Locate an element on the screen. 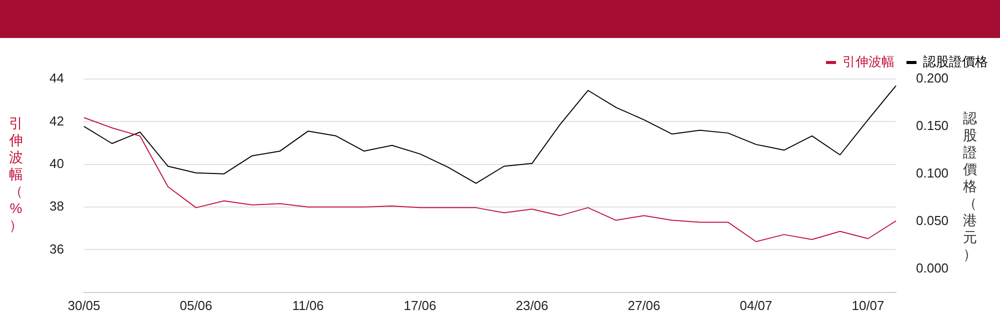 The width and height of the screenshot is (1000, 324). y2-tick-label: 0.000 is located at coordinates (932, 268).